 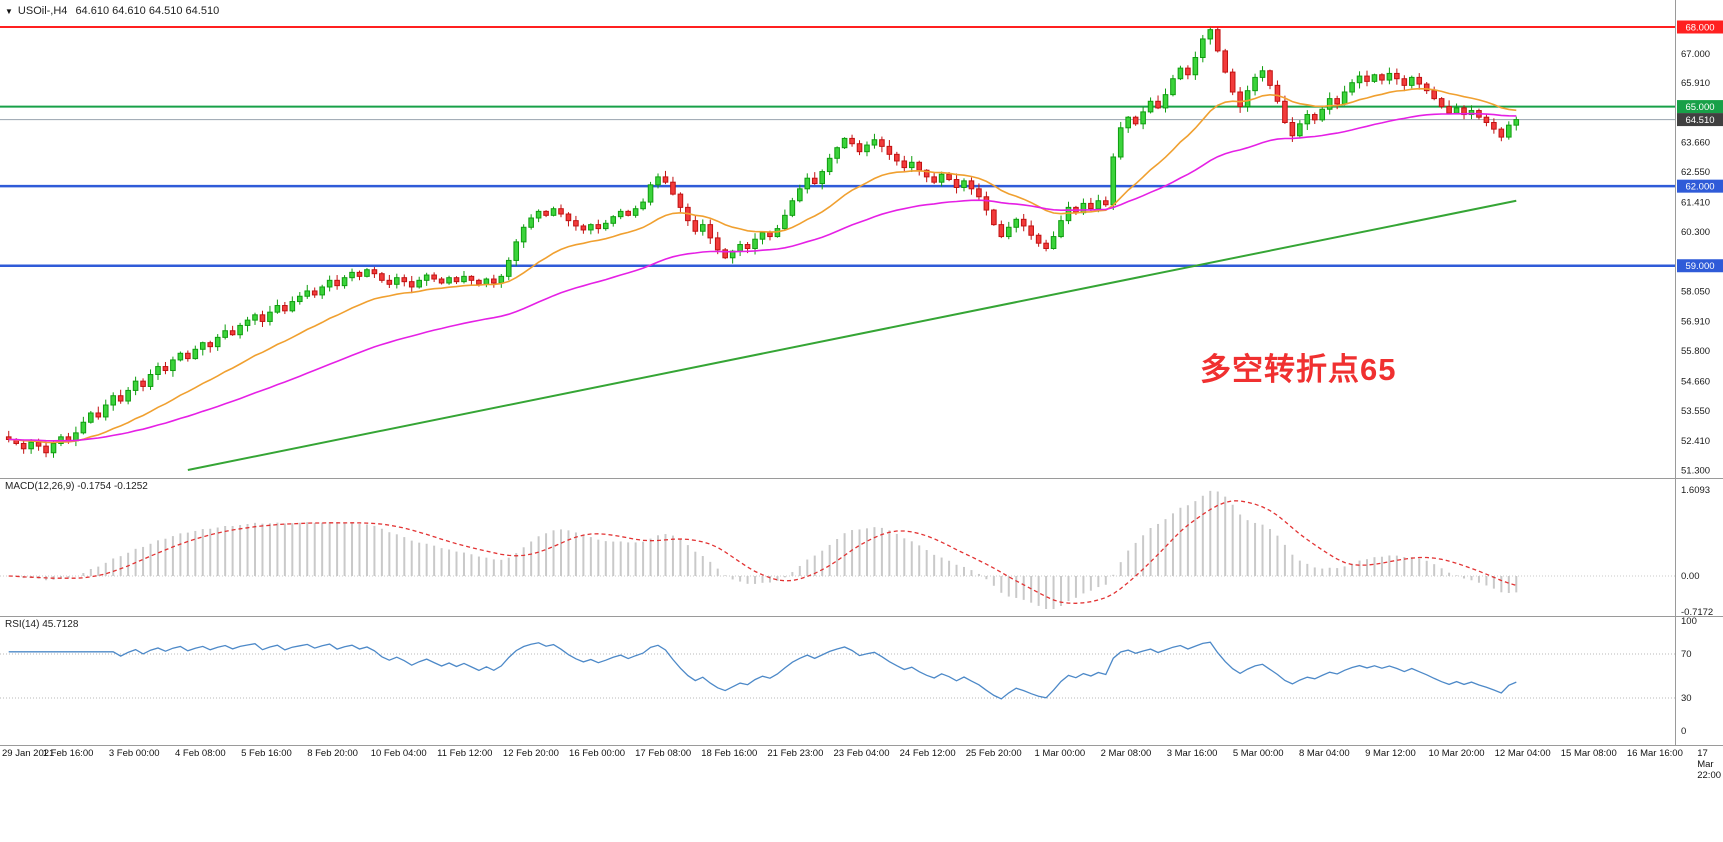 What do you see at coordinates (1258, 753) in the screenshot?
I see `time-label: 5 Mar 00:00` at bounding box center [1258, 753].